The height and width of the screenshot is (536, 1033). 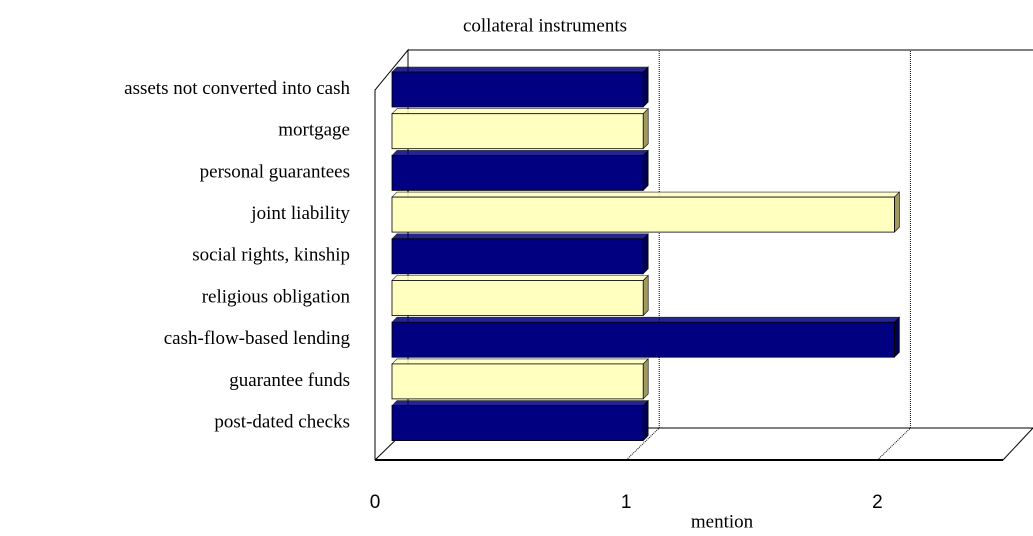 What do you see at coordinates (289, 380) in the screenshot?
I see `y-tick-label: guarantee funds` at bounding box center [289, 380].